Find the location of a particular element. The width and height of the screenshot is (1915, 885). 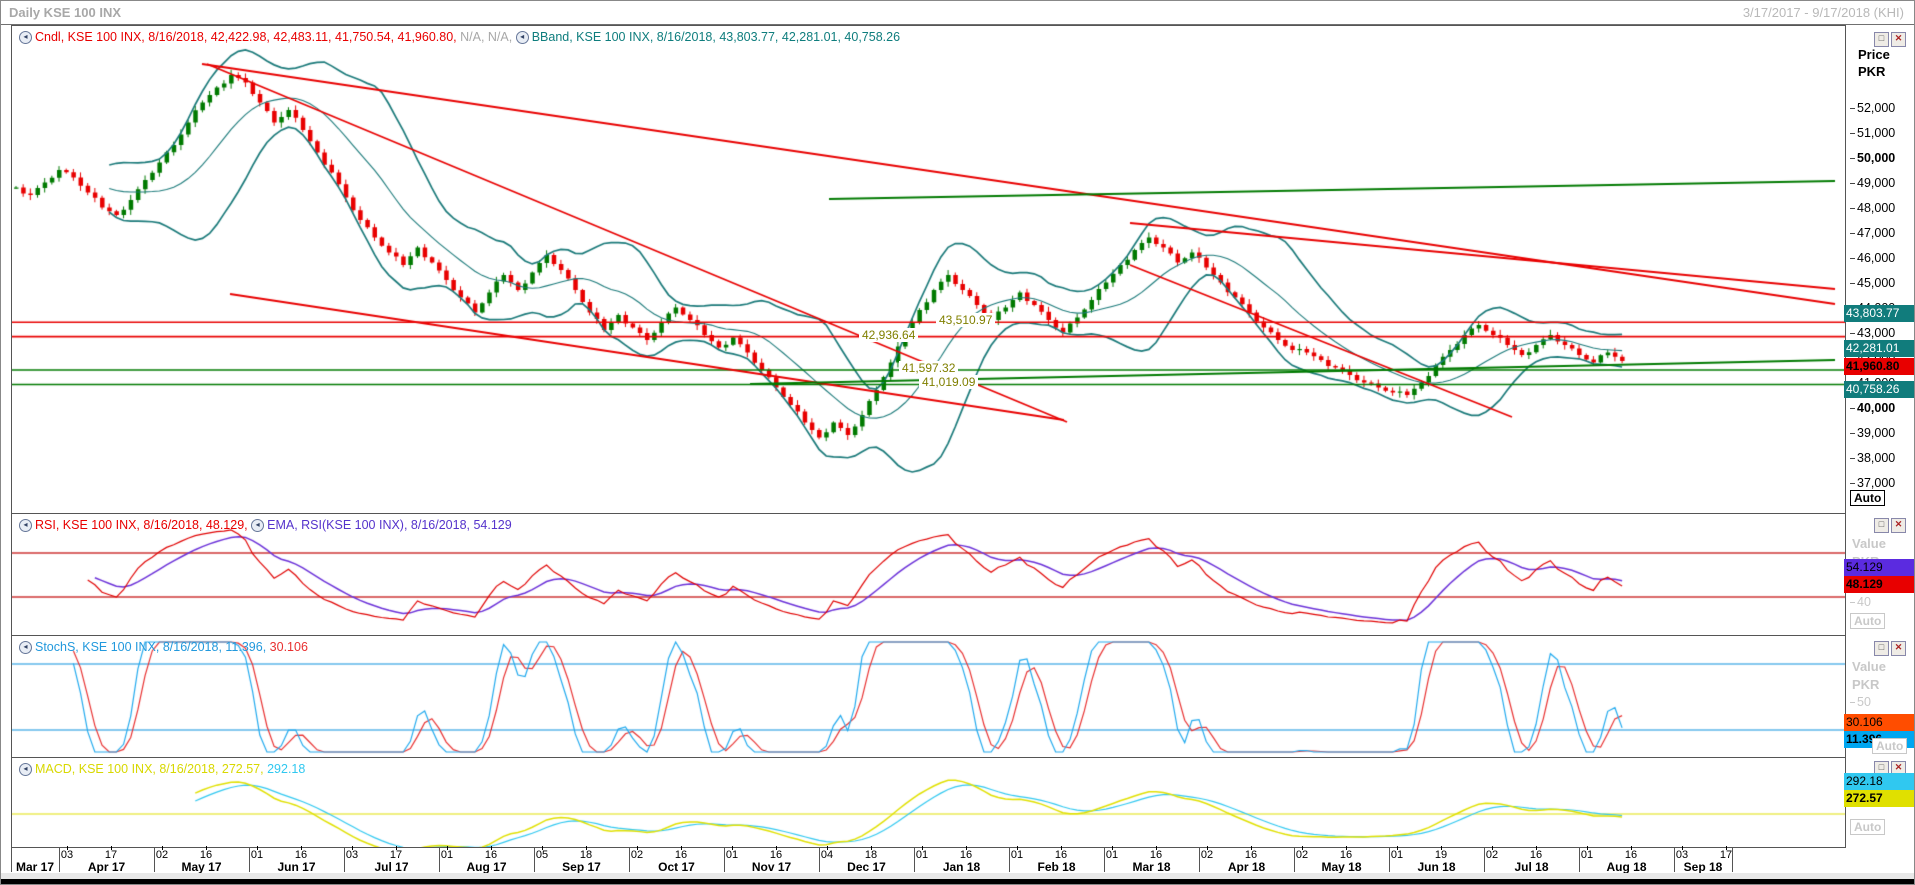

level-label: 41,019.09 is located at coordinates (949, 382).